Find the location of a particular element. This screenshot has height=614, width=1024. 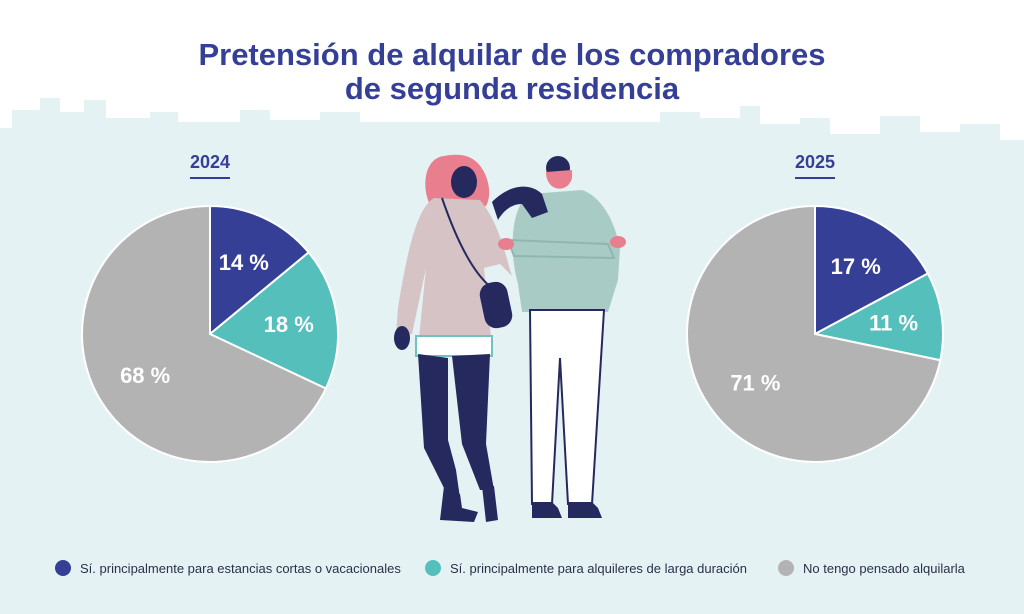

year-label-2024: 2024 is located at coordinates (210, 165).